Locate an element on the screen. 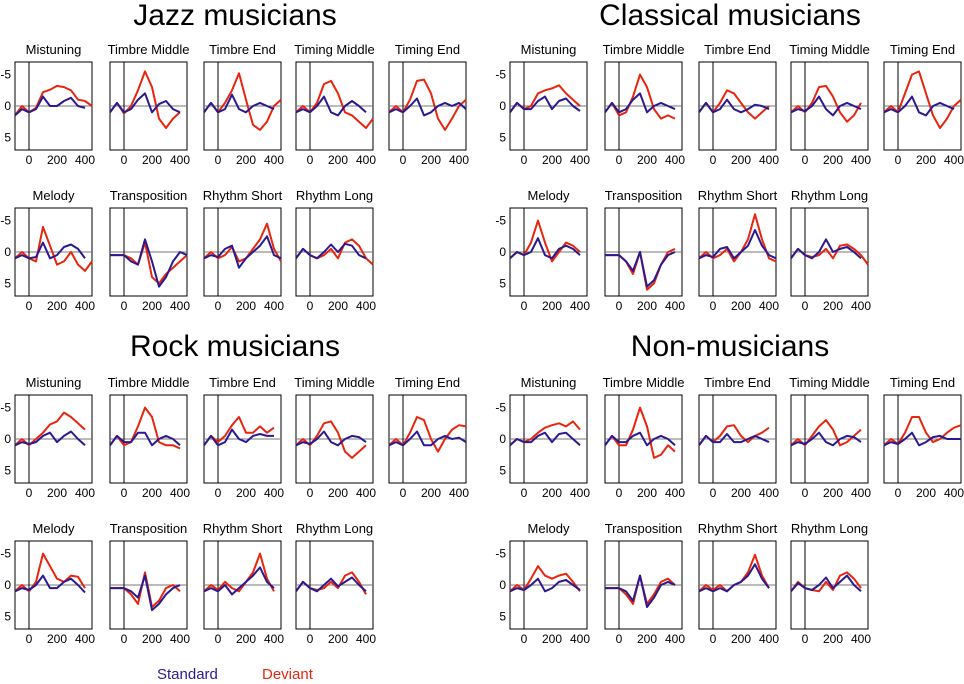 The height and width of the screenshot is (684, 964). erp-panel: Melody -5 0 5 0 200 400 is located at coordinates (47, 250).